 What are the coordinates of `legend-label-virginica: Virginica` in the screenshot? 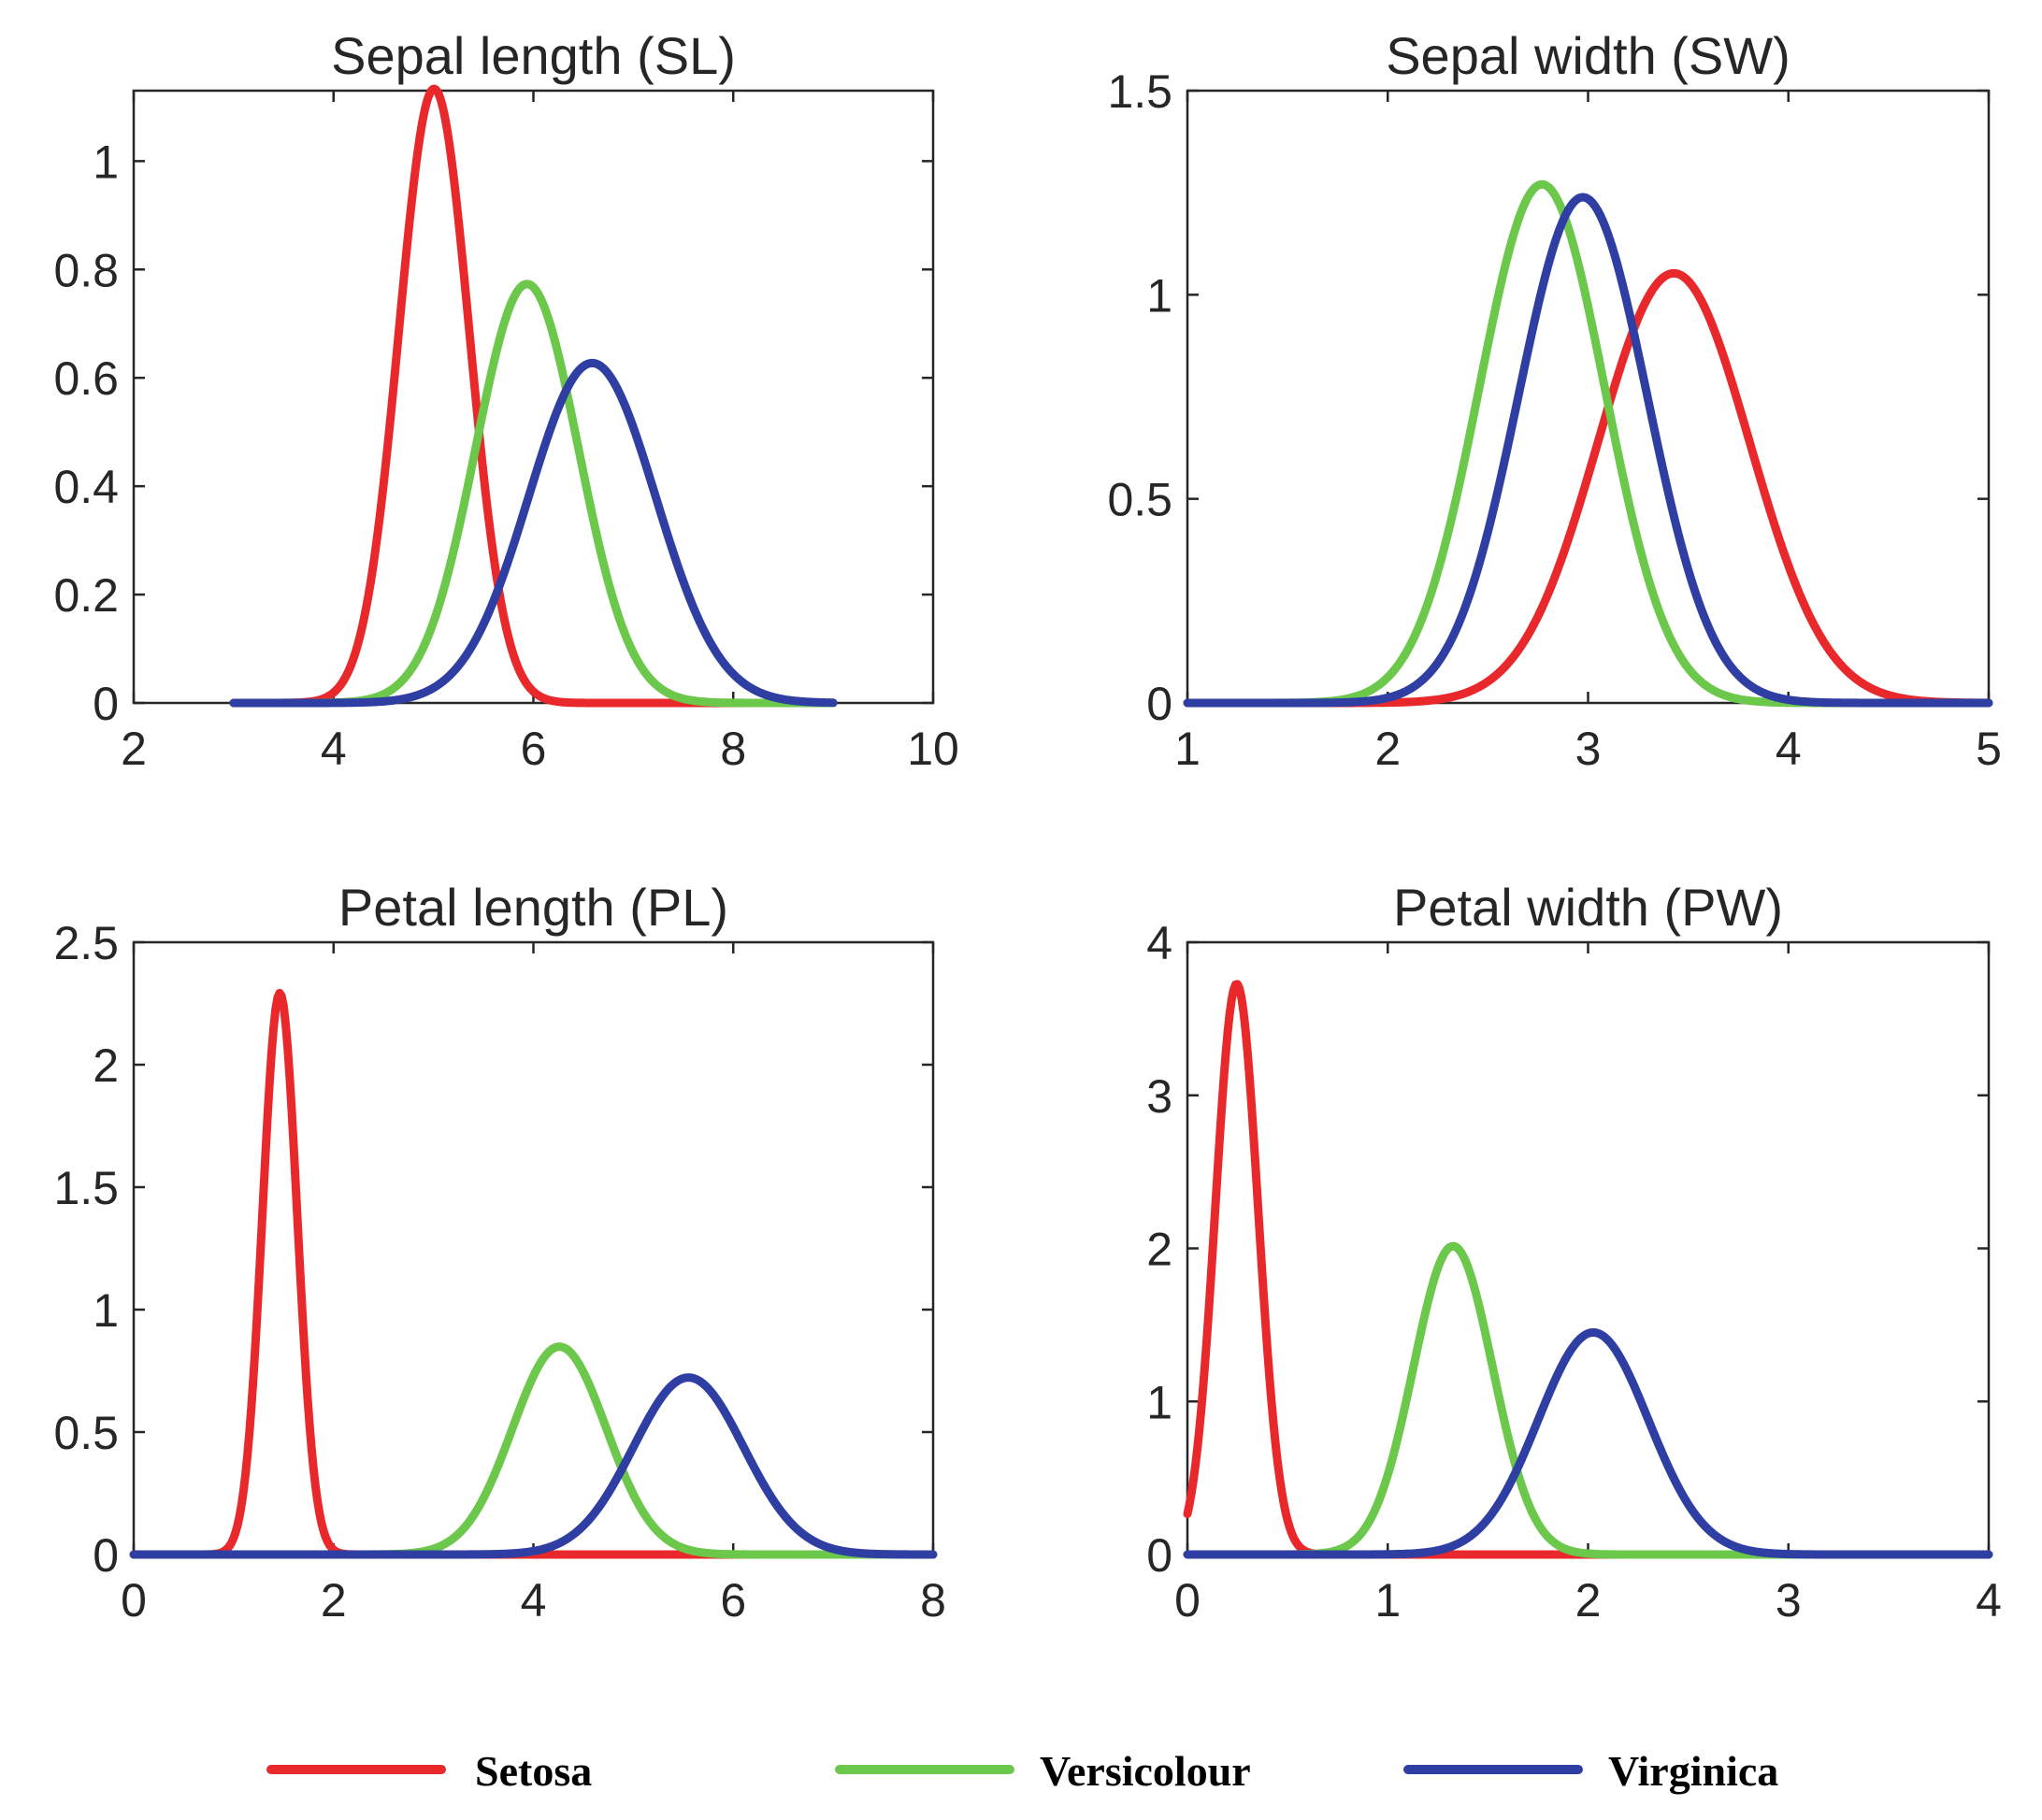 It's located at (1693, 1771).